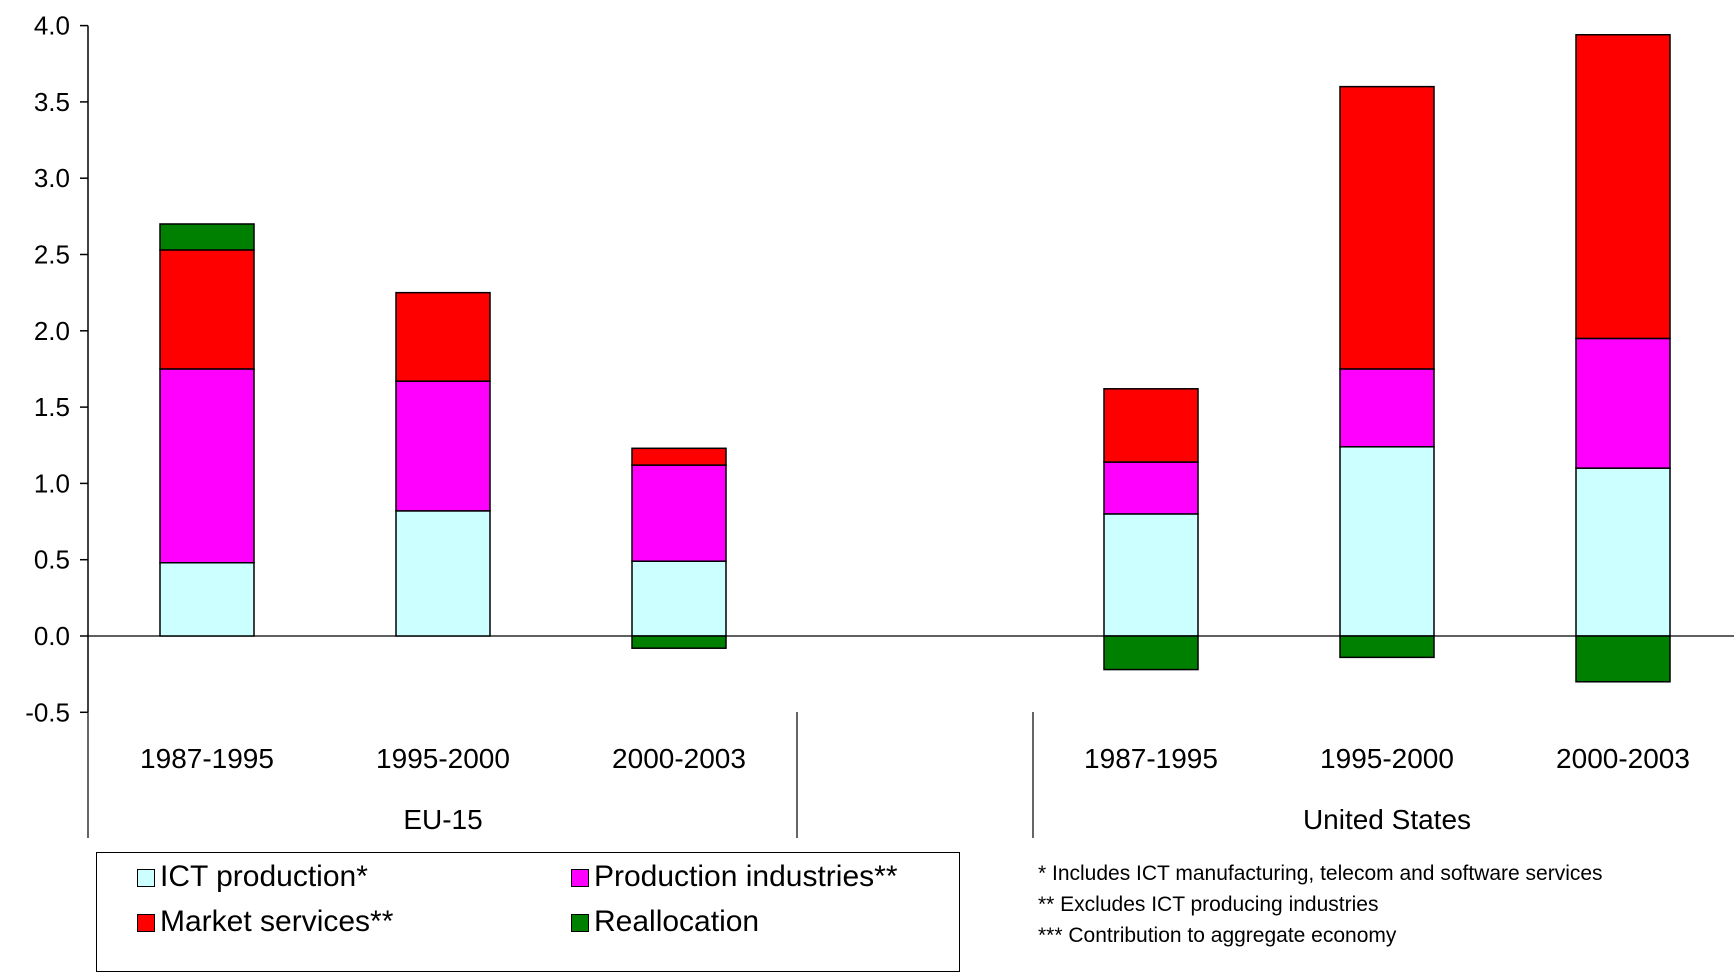 The image size is (1734, 972). I want to click on legend-item-ict-production: ICT production*, so click(252, 877).